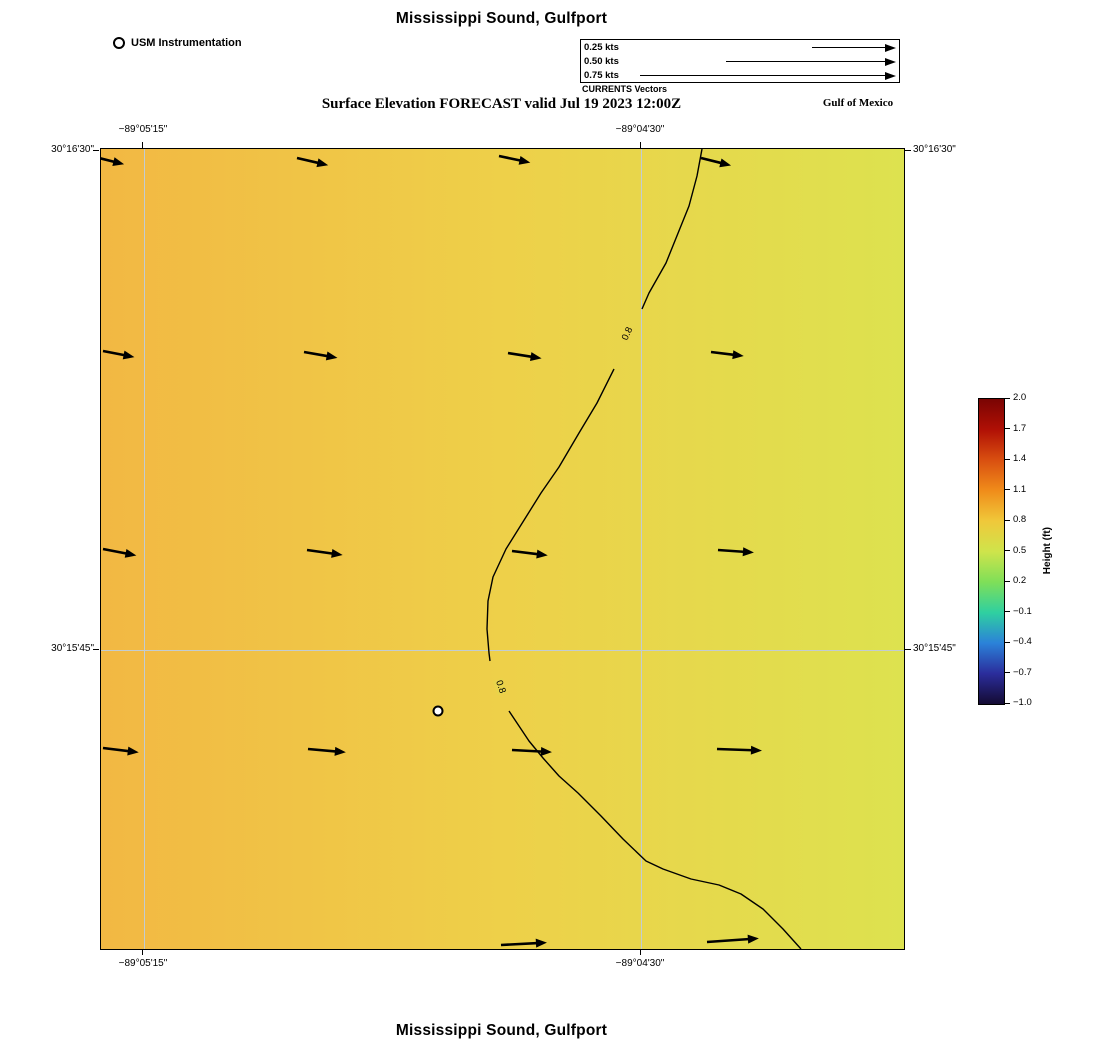 This screenshot has height=1050, width=1100. I want to click on parallel-gridline, so click(502, 651).